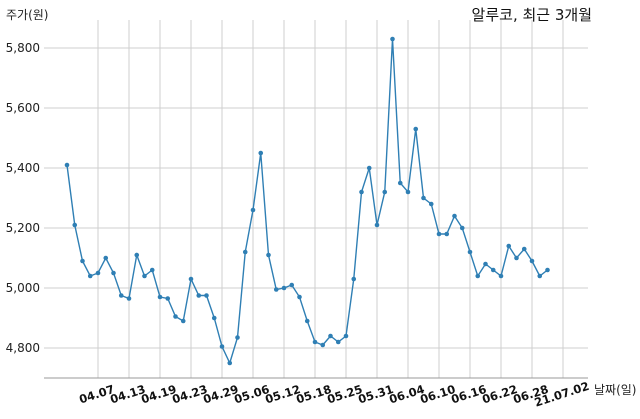 Image resolution: width=640 pixels, height=419 pixels. What do you see at coordinates (531, 15) in the screenshot?
I see `chart-title: 알루코, 최근 3개월` at bounding box center [531, 15].